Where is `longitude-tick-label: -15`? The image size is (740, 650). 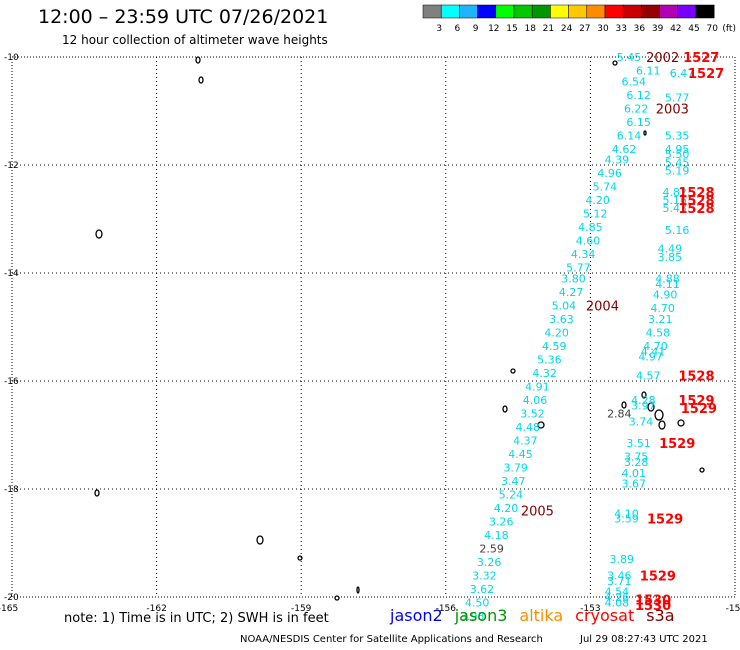
longitude-tick-label: -15 is located at coordinates (733, 609).